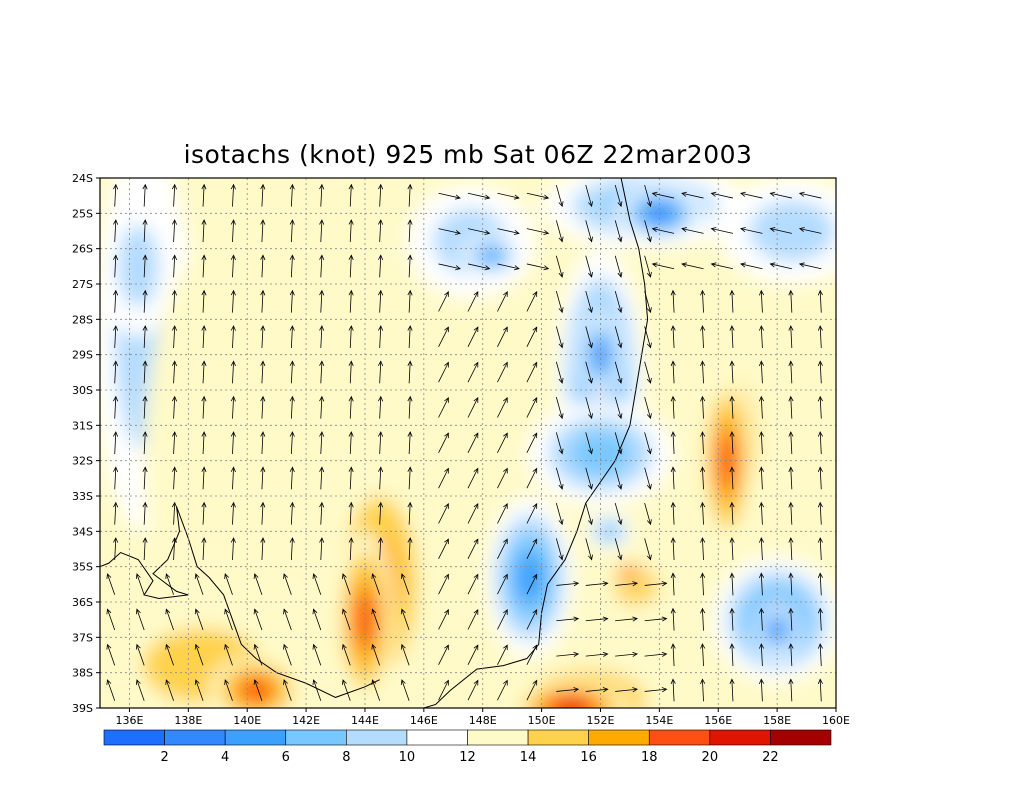 The image size is (1024, 800). What do you see at coordinates (82, 319) in the screenshot?
I see `y-tick-label: 28S` at bounding box center [82, 319].